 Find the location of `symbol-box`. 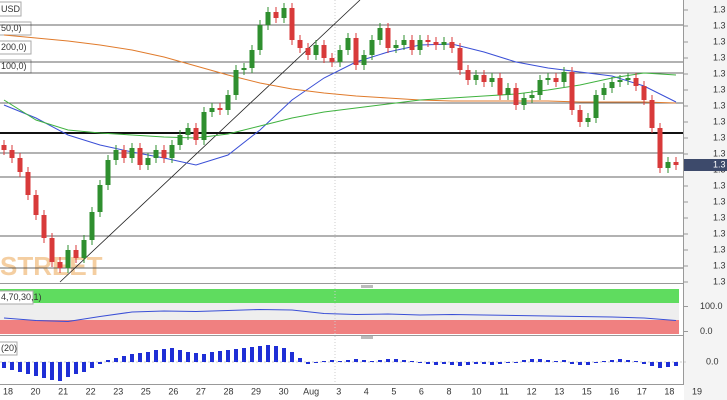

symbol-box is located at coordinates (11, 9).